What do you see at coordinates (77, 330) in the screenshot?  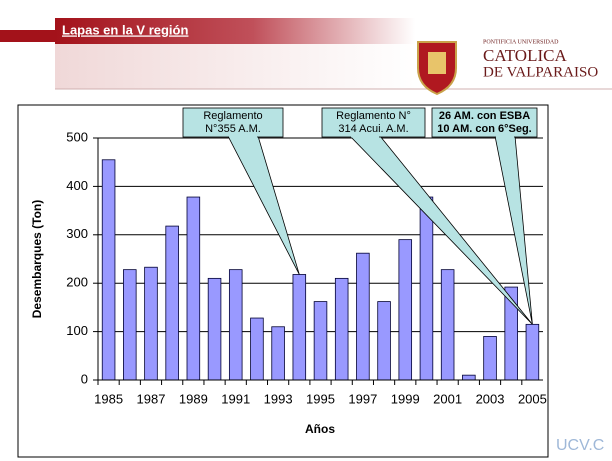 I see `y-tick-label: 100` at bounding box center [77, 330].